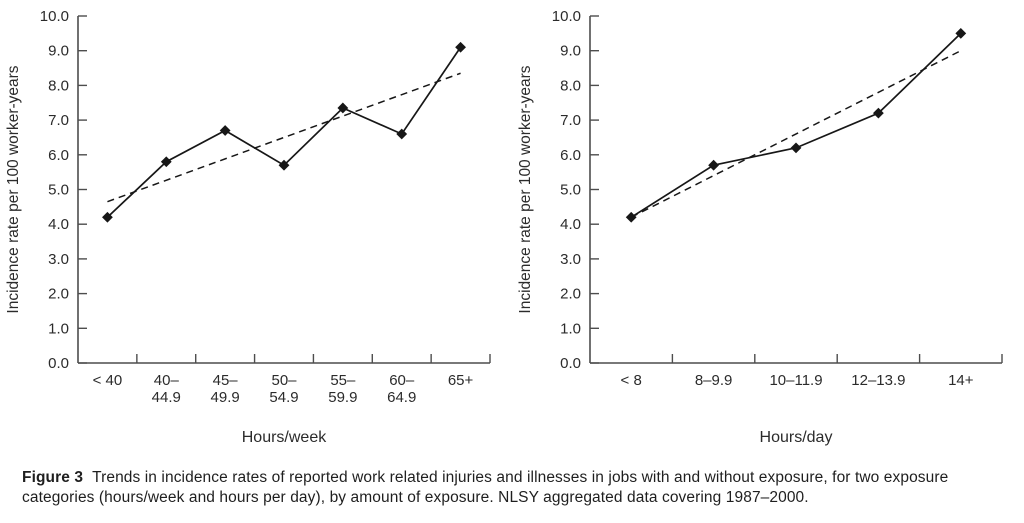 Image resolution: width=1024 pixels, height=523 pixels. Describe the element at coordinates (402, 380) in the screenshot. I see `x-category-label: 60–` at that location.